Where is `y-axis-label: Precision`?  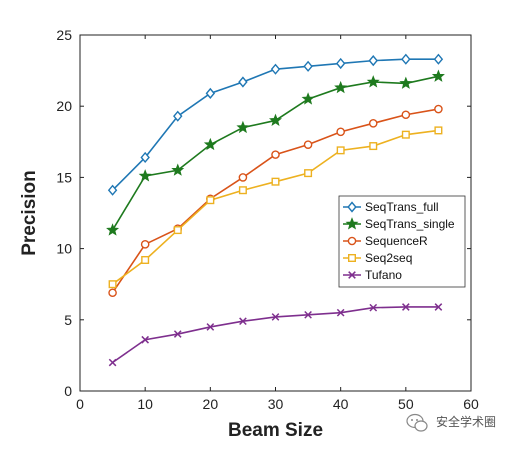 y-axis-label: Precision is located at coordinates (29, 213).